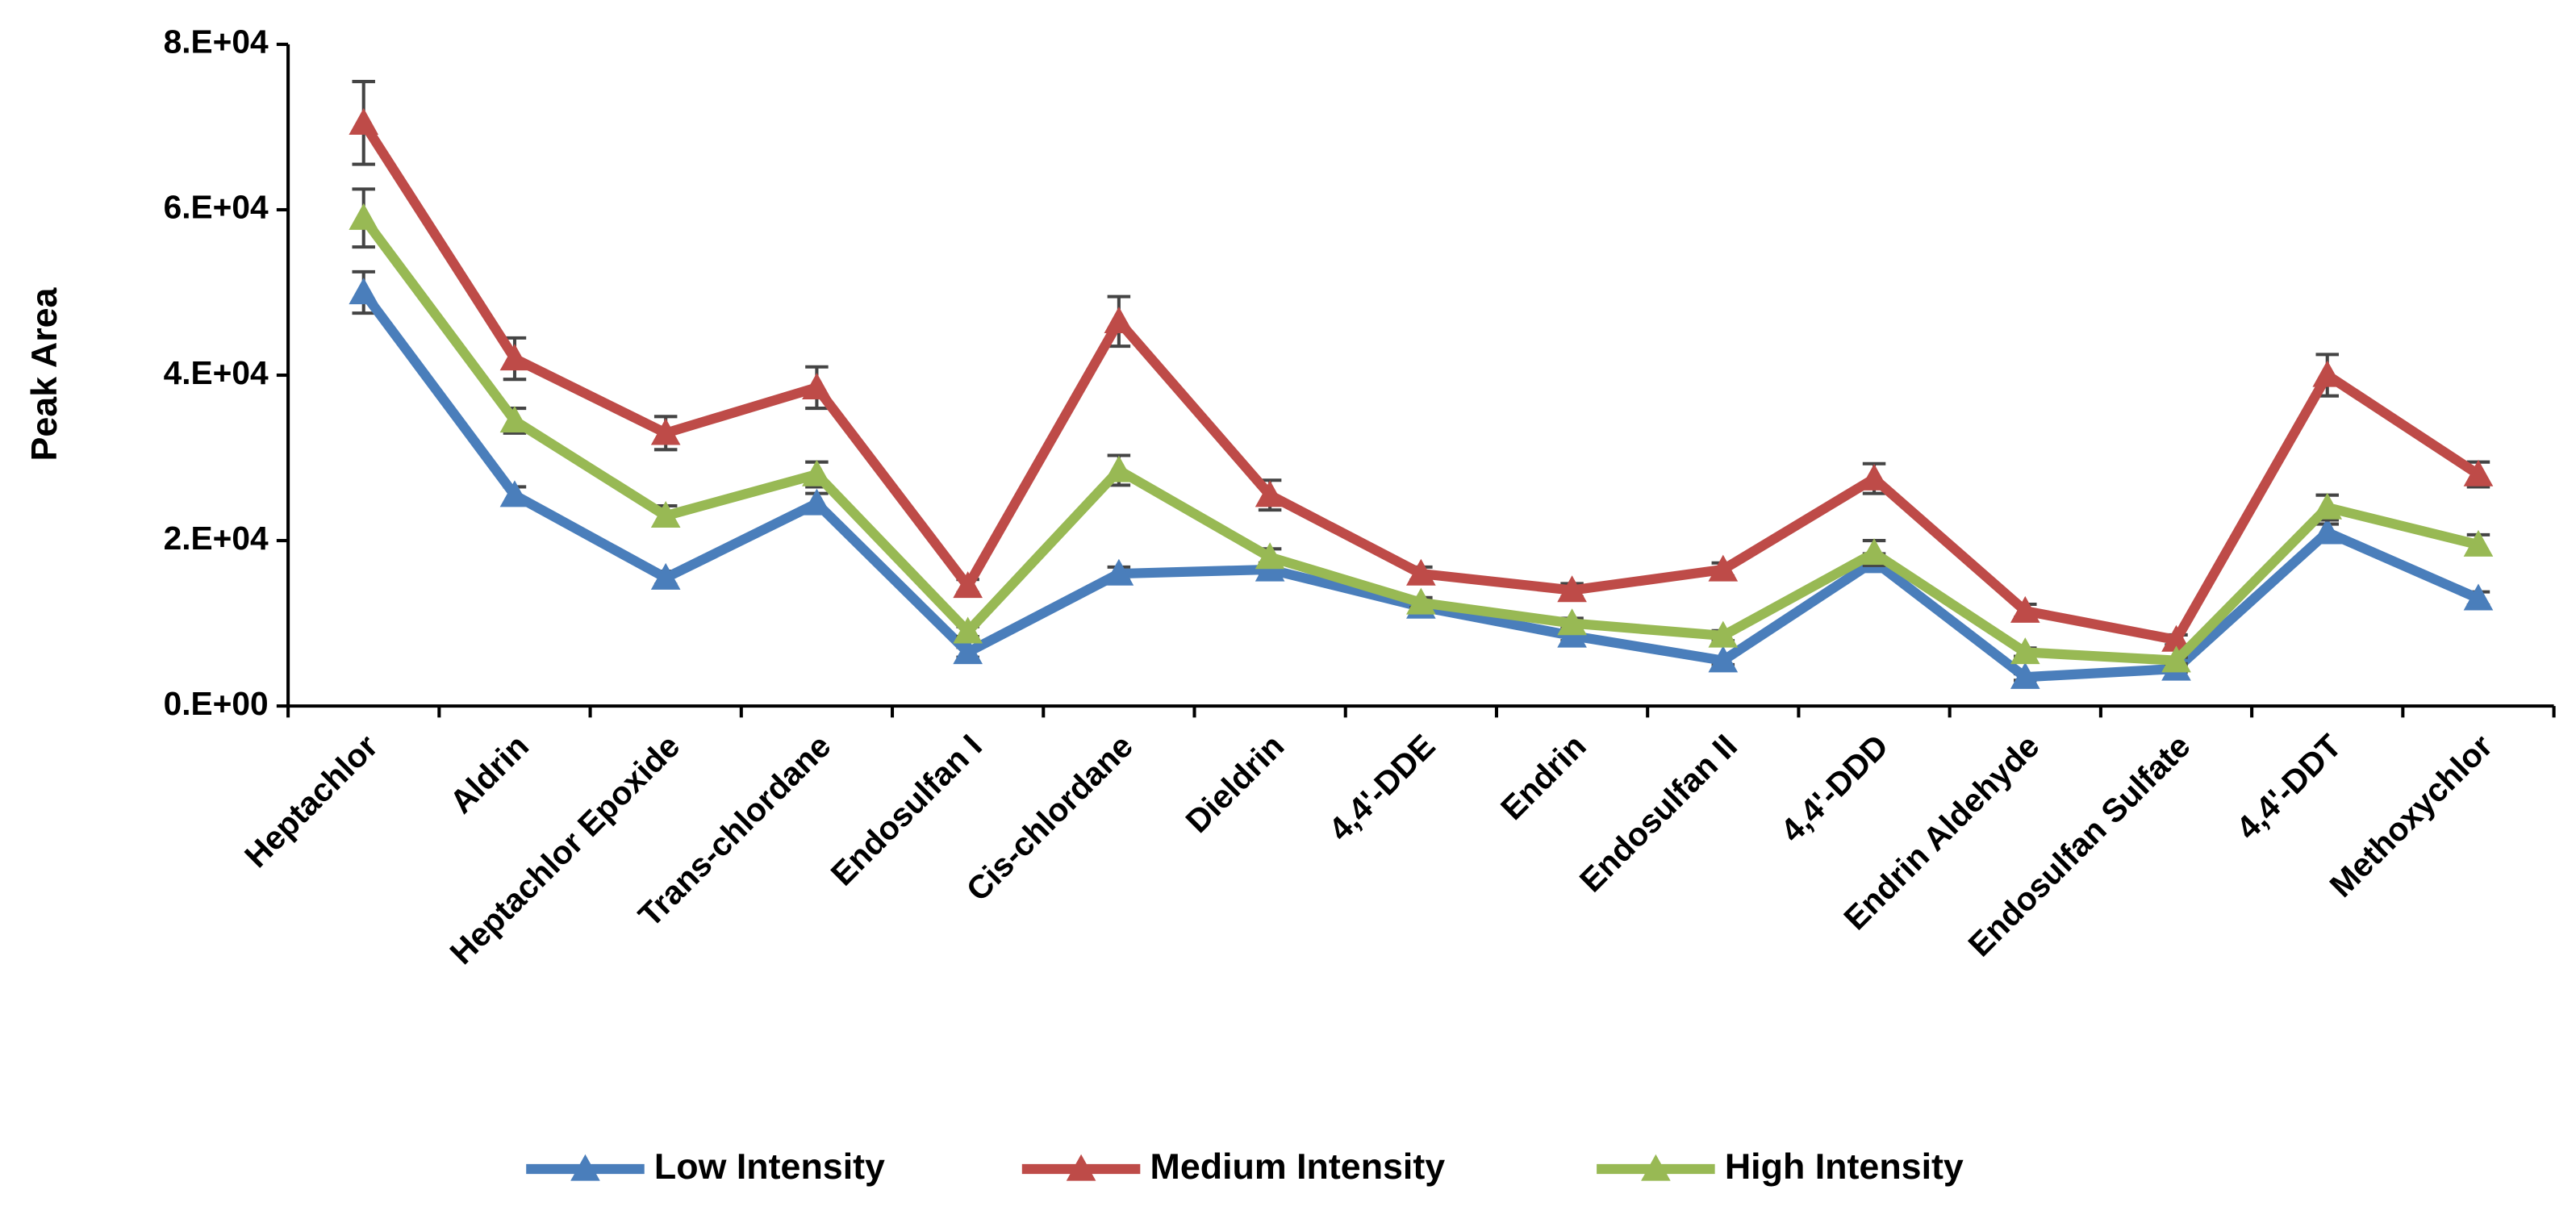 The width and height of the screenshot is (2576, 1215). What do you see at coordinates (1235, 783) in the screenshot?
I see `x-tick-label: Dieldrin` at bounding box center [1235, 783].